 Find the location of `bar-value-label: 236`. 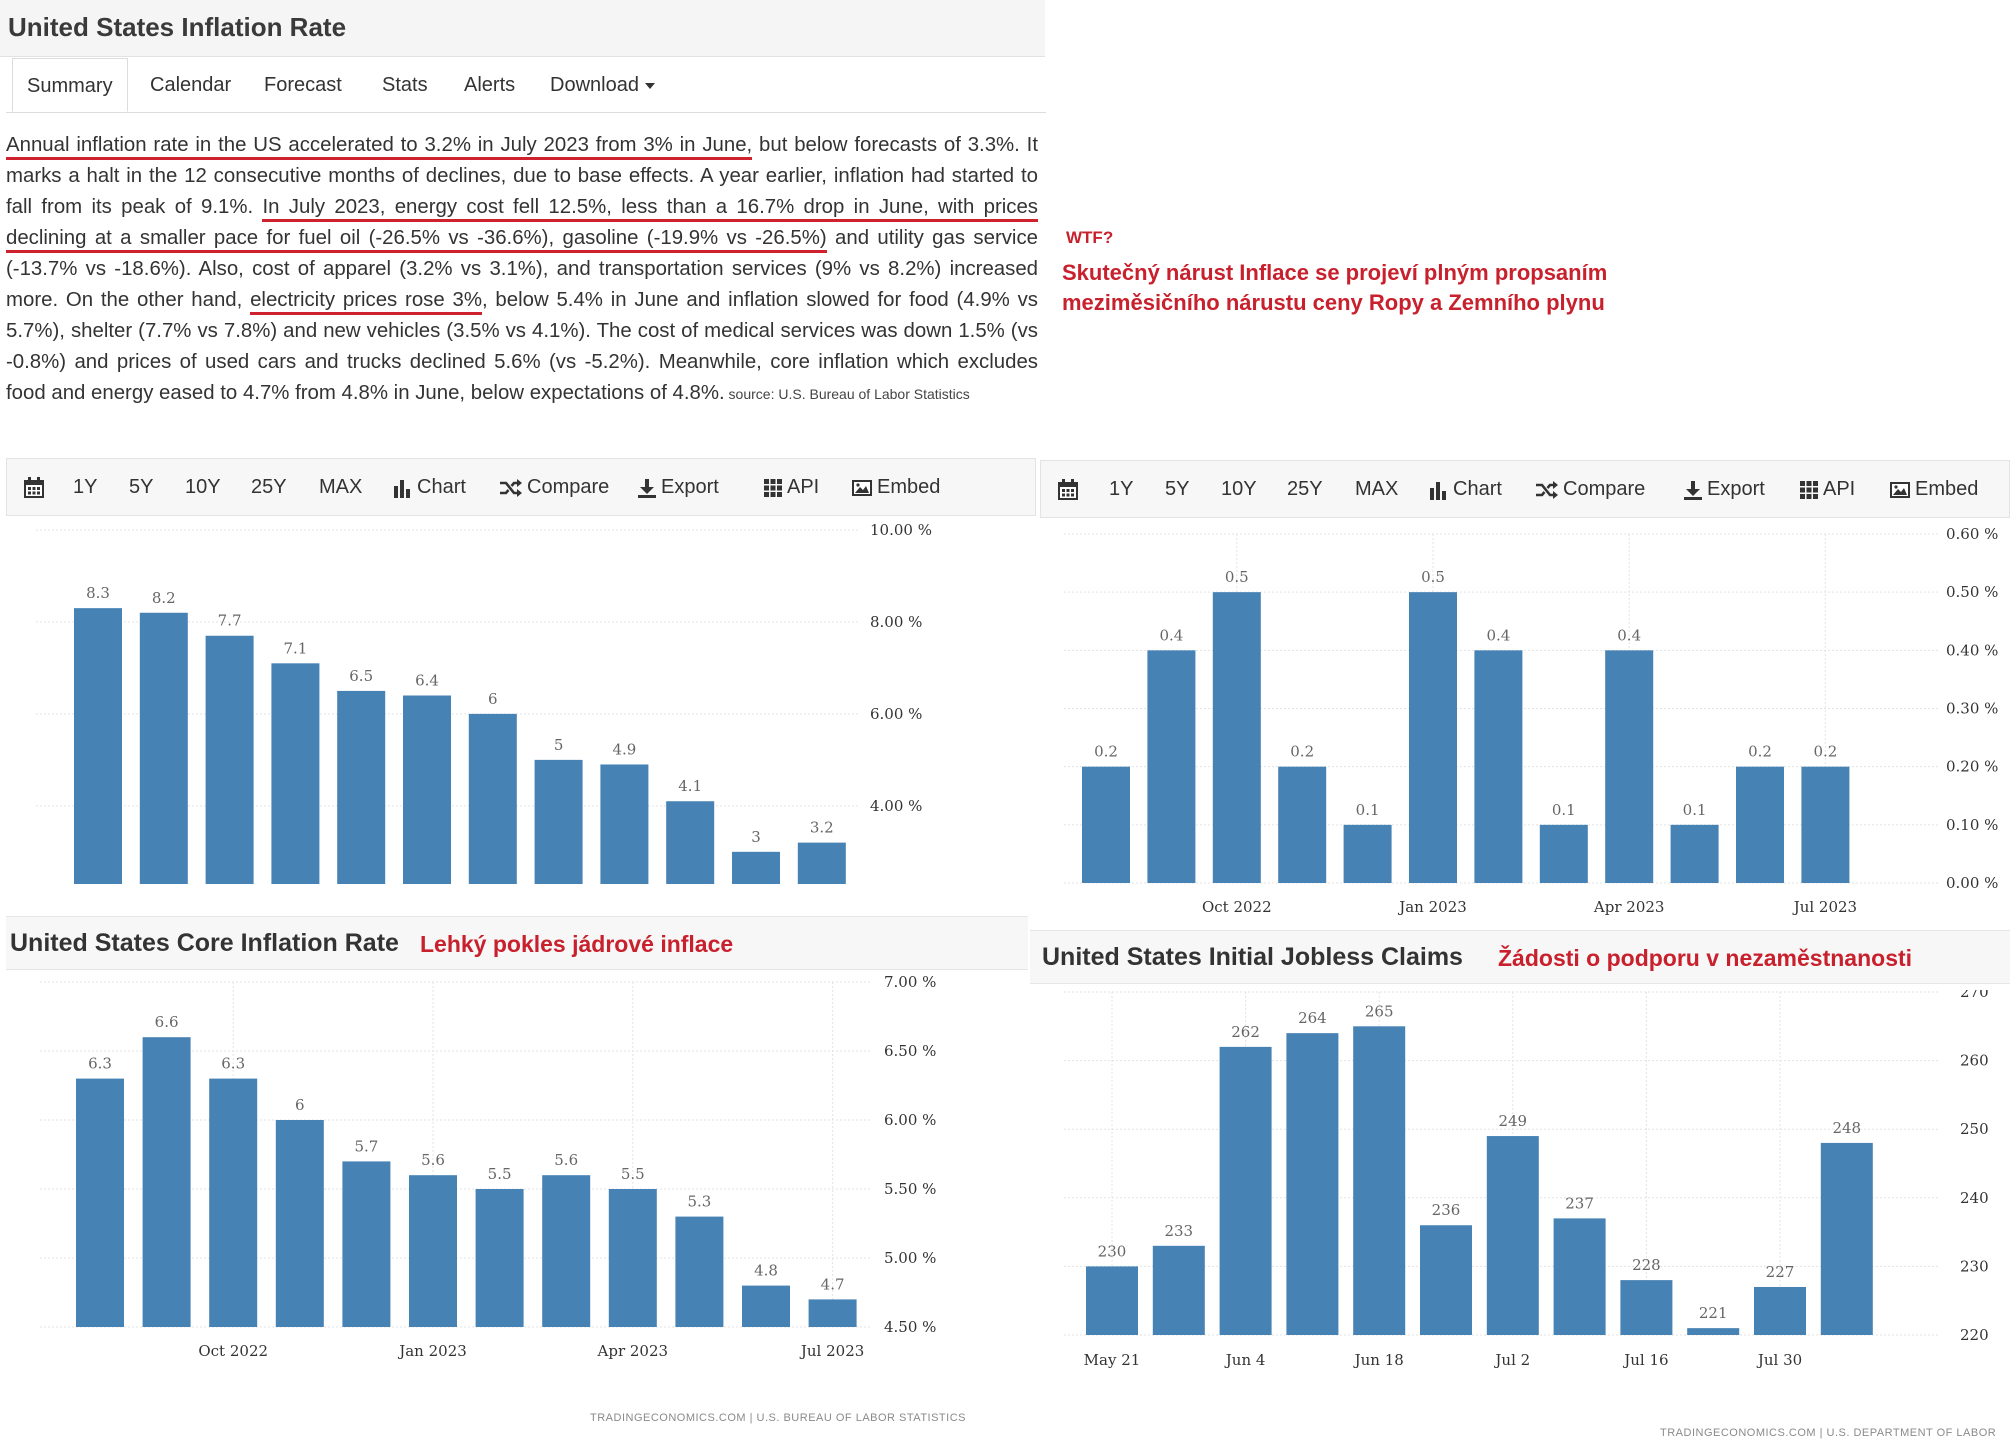

bar-value-label: 236 is located at coordinates (1446, 1210).